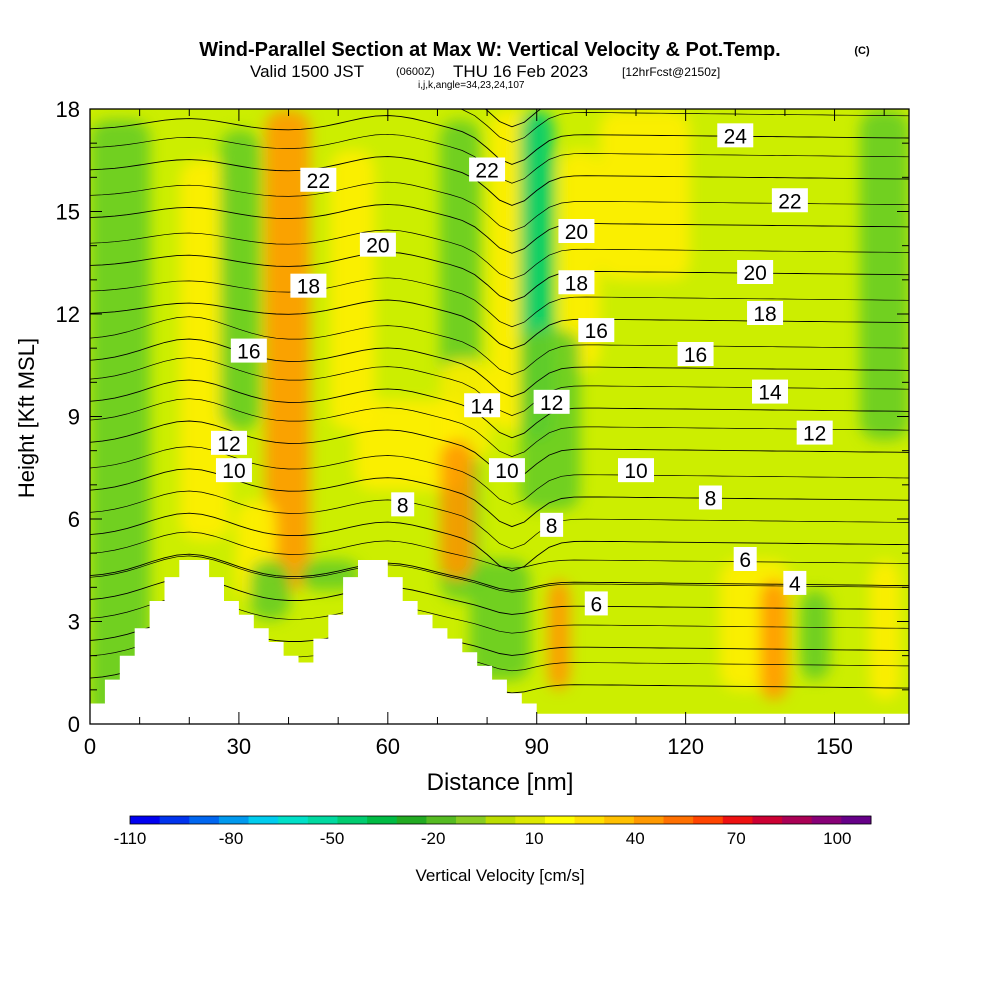 The width and height of the screenshot is (1000, 1000). I want to click on x-tick-label: 150, so click(834, 746).